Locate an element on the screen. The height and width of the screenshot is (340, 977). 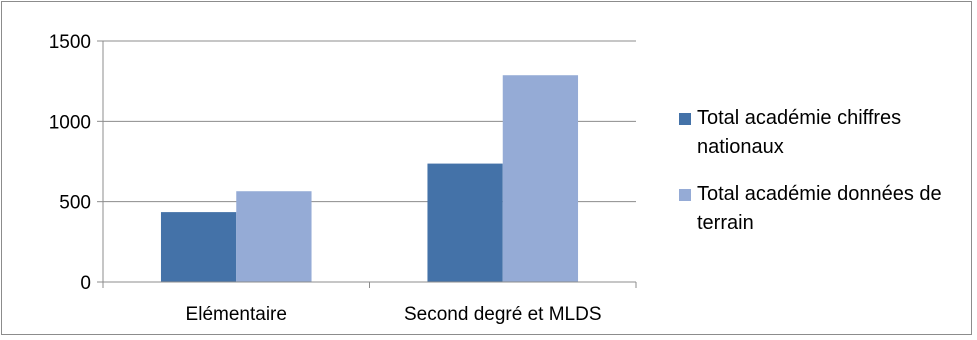
legend-label: Total académie chiffres nationaux is located at coordinates (799, 132).